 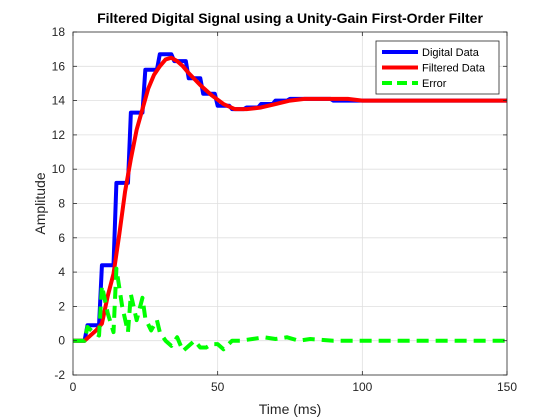 What do you see at coordinates (59, 66) in the screenshot?
I see `y-tick-label: 16` at bounding box center [59, 66].